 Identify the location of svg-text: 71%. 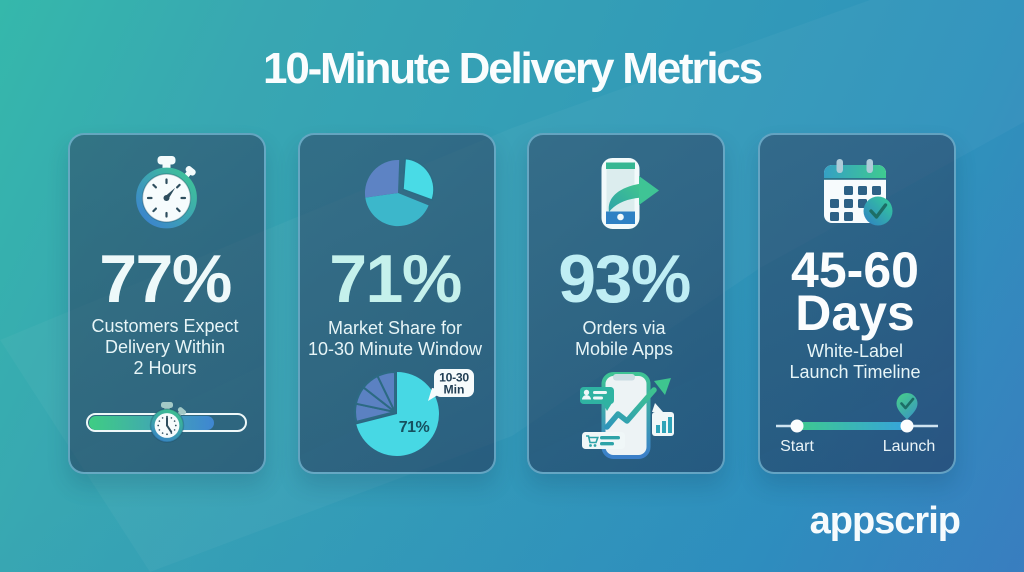
(414, 427).